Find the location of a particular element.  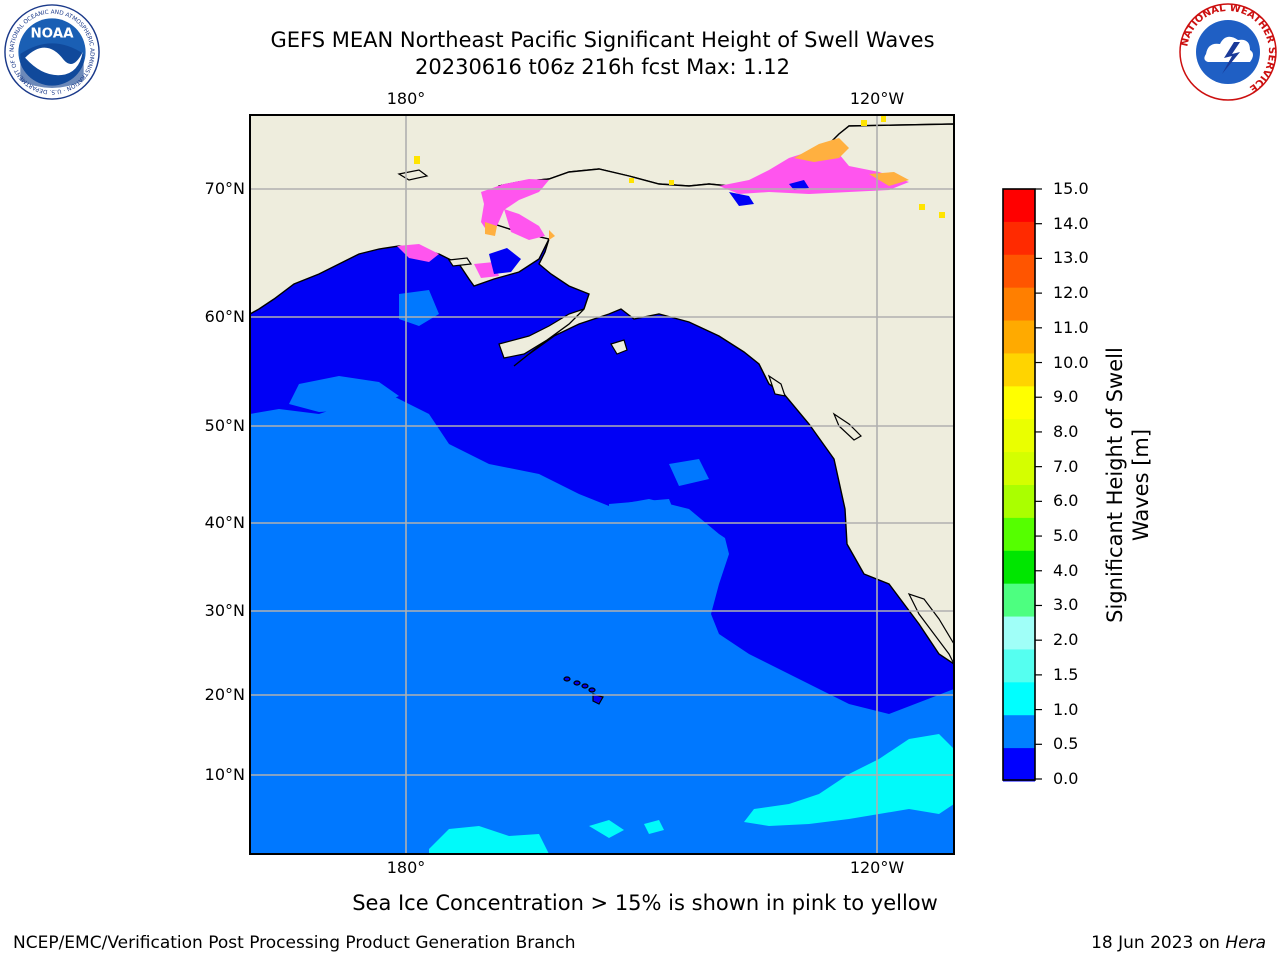

sea-ice-bering is located at coordinates (473, 228).